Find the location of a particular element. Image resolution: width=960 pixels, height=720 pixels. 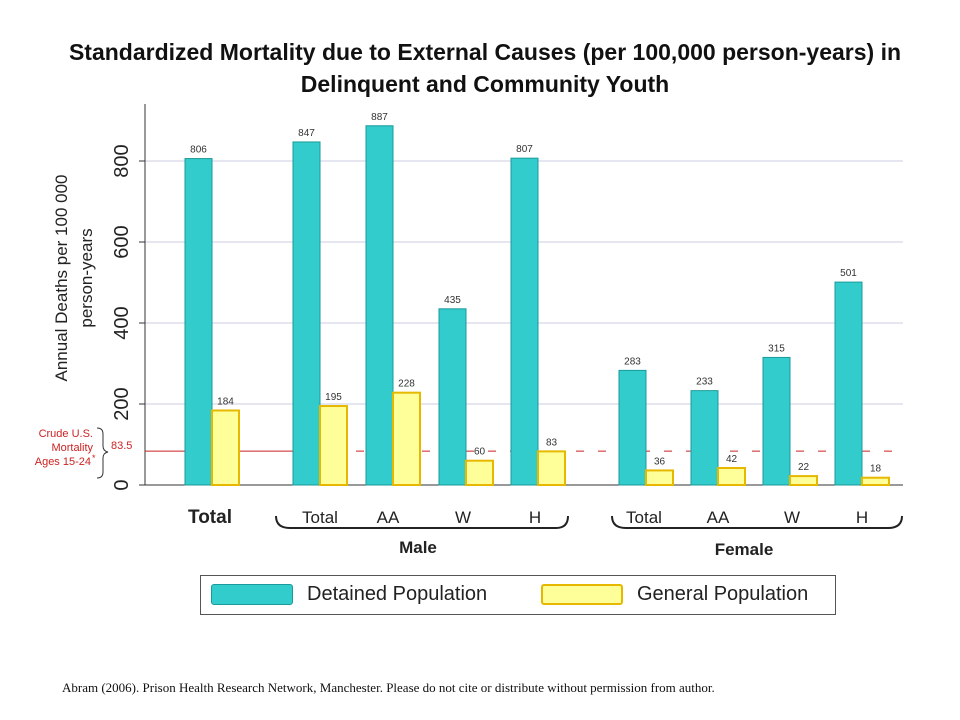

data-label: 228 is located at coordinates (406, 384).